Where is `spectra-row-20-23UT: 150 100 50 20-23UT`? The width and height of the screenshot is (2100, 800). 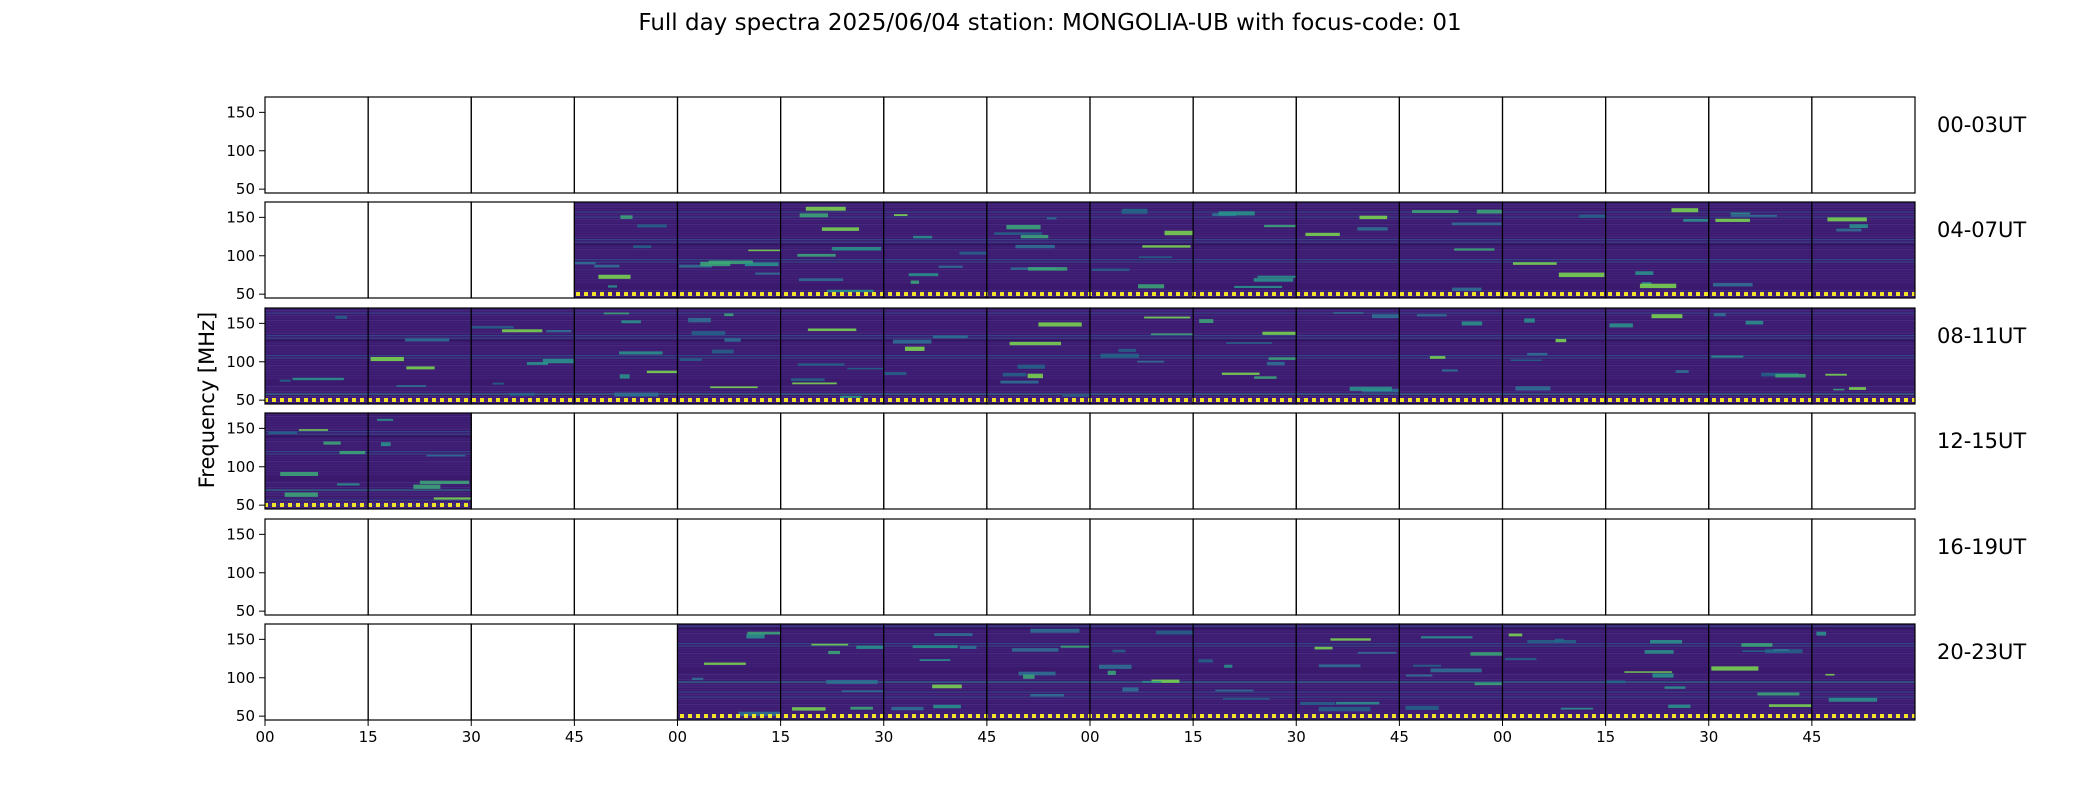 spectra-row-20-23UT: 150 100 50 20-23UT is located at coordinates (1126, 674).